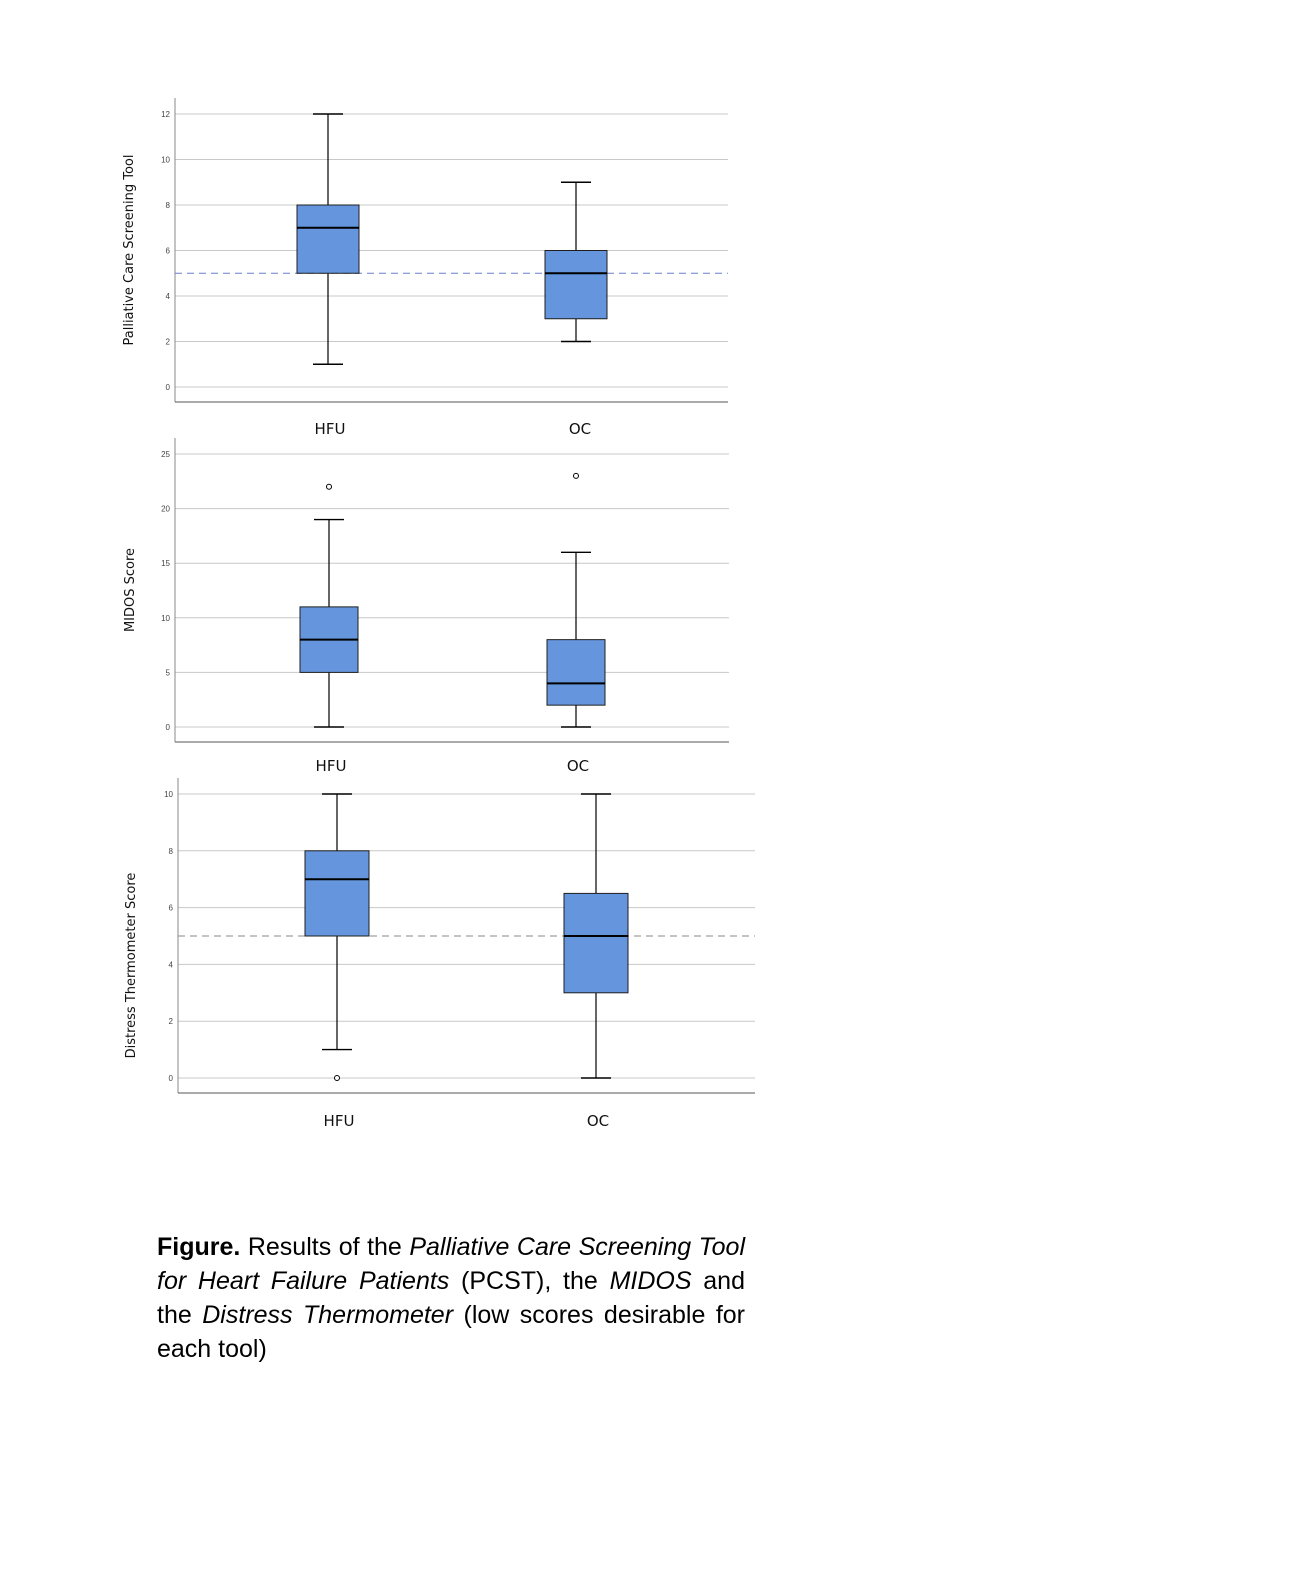 This screenshot has width=1294, height=1580. What do you see at coordinates (168, 387) in the screenshot?
I see `chart-1-y-tick-label: 0` at bounding box center [168, 387].